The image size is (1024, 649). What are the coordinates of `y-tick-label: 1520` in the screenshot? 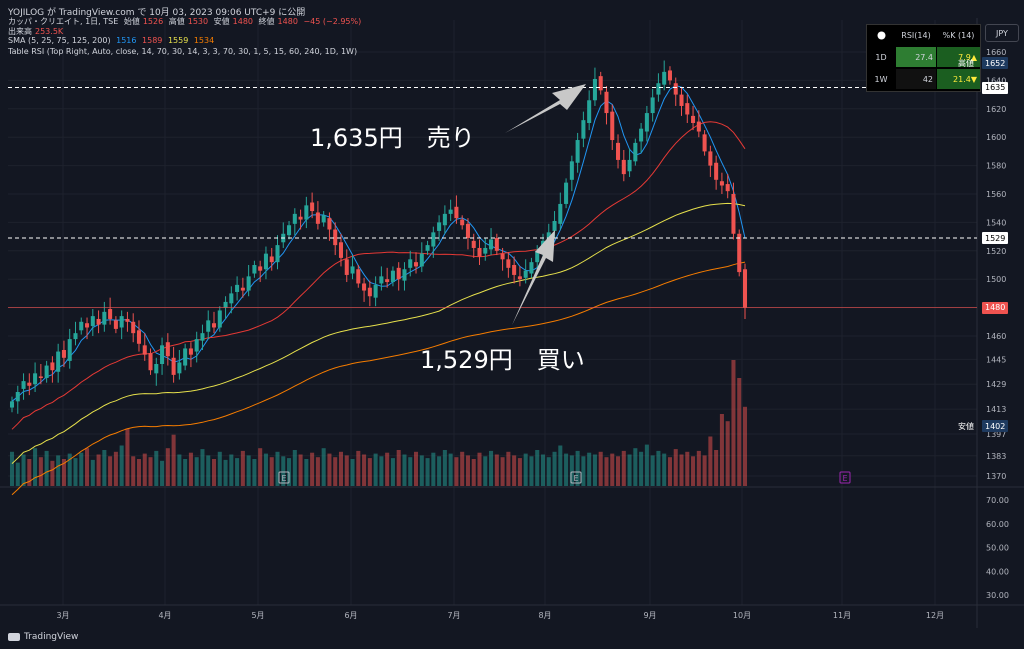 It's located at (996, 251).